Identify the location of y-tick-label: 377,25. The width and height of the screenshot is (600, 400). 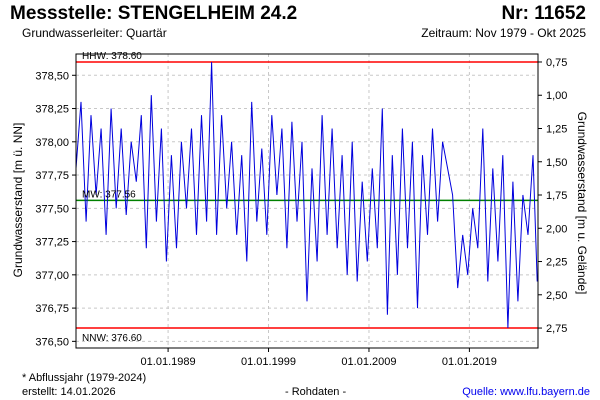
(52, 243).